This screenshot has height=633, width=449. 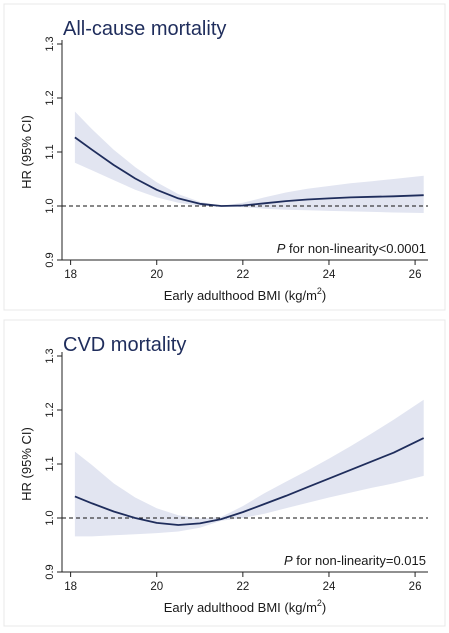 I want to click on p-value-annotation: P for non-linearity<0.0001, so click(x=351, y=248).